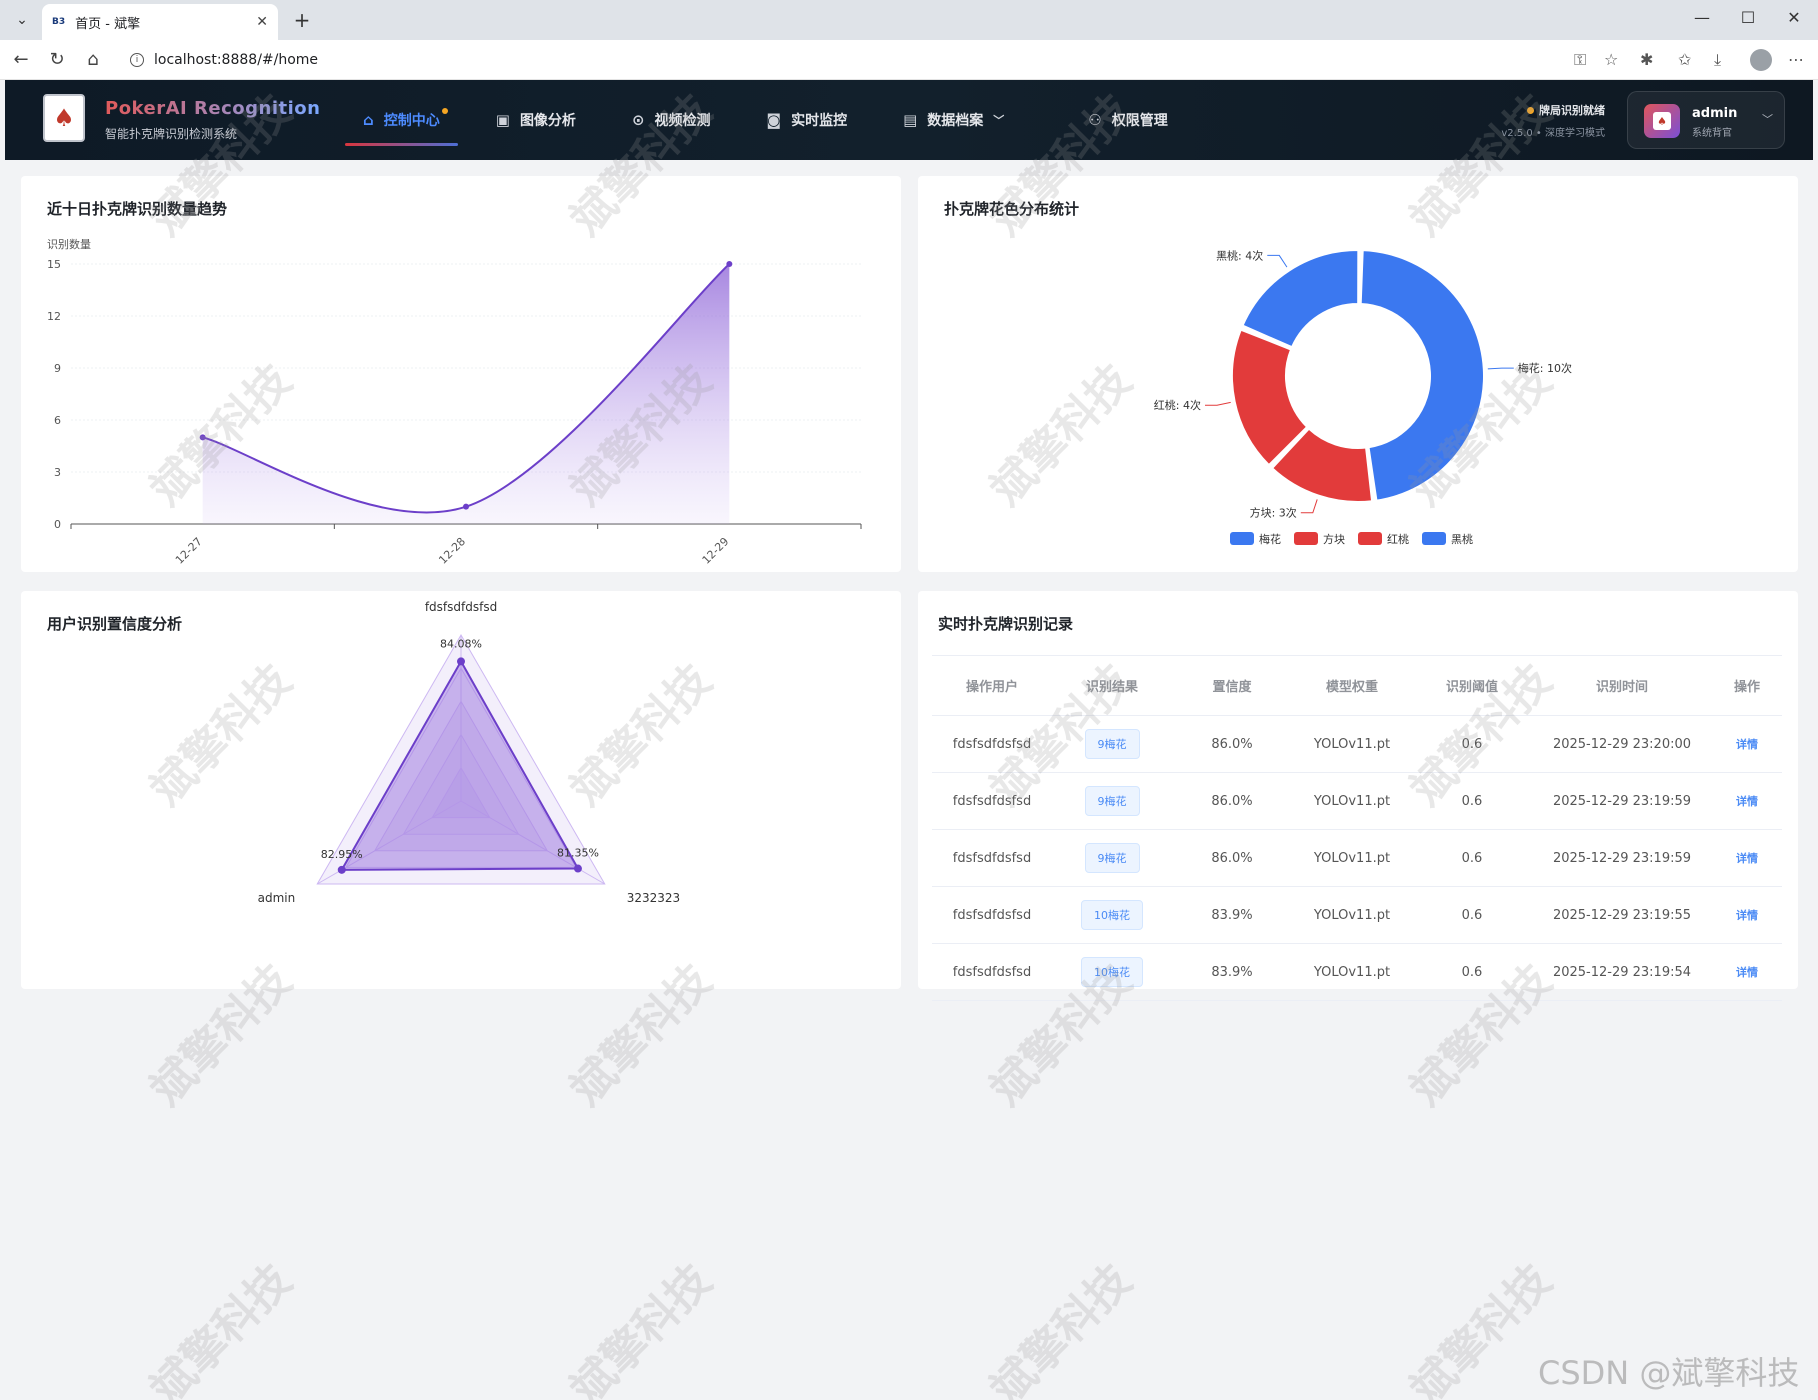 This screenshot has width=1818, height=1400. What do you see at coordinates (909, 20) in the screenshot?
I see `browser-tab-bar: ⌄ B3 首页 - 斌擎 ✕ + — ☐ ✕` at bounding box center [909, 20].